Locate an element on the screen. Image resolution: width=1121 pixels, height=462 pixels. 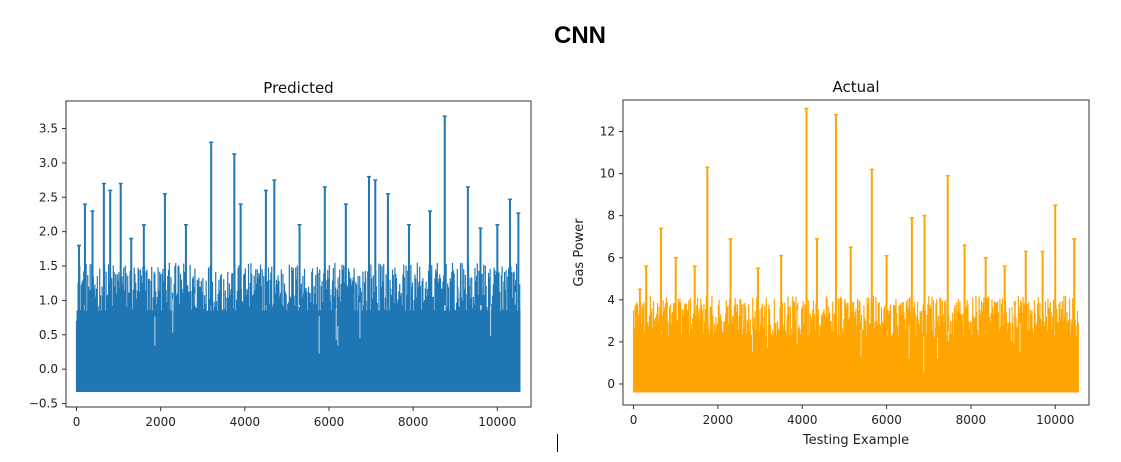
y-tick-label: 2.0 is located at coordinates (48, 232).